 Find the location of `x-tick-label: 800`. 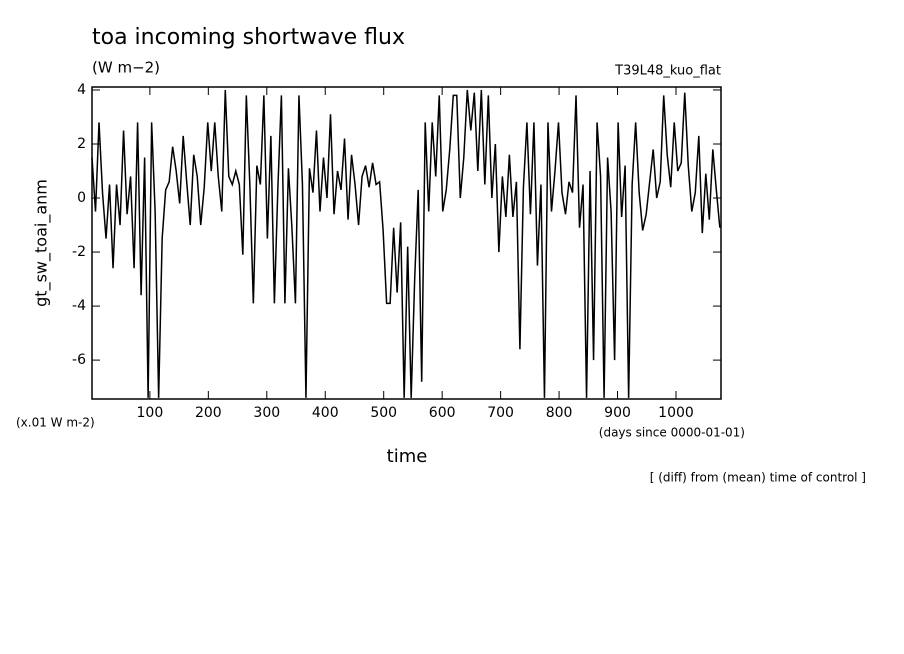

x-tick-label: 800 is located at coordinates (559, 413).